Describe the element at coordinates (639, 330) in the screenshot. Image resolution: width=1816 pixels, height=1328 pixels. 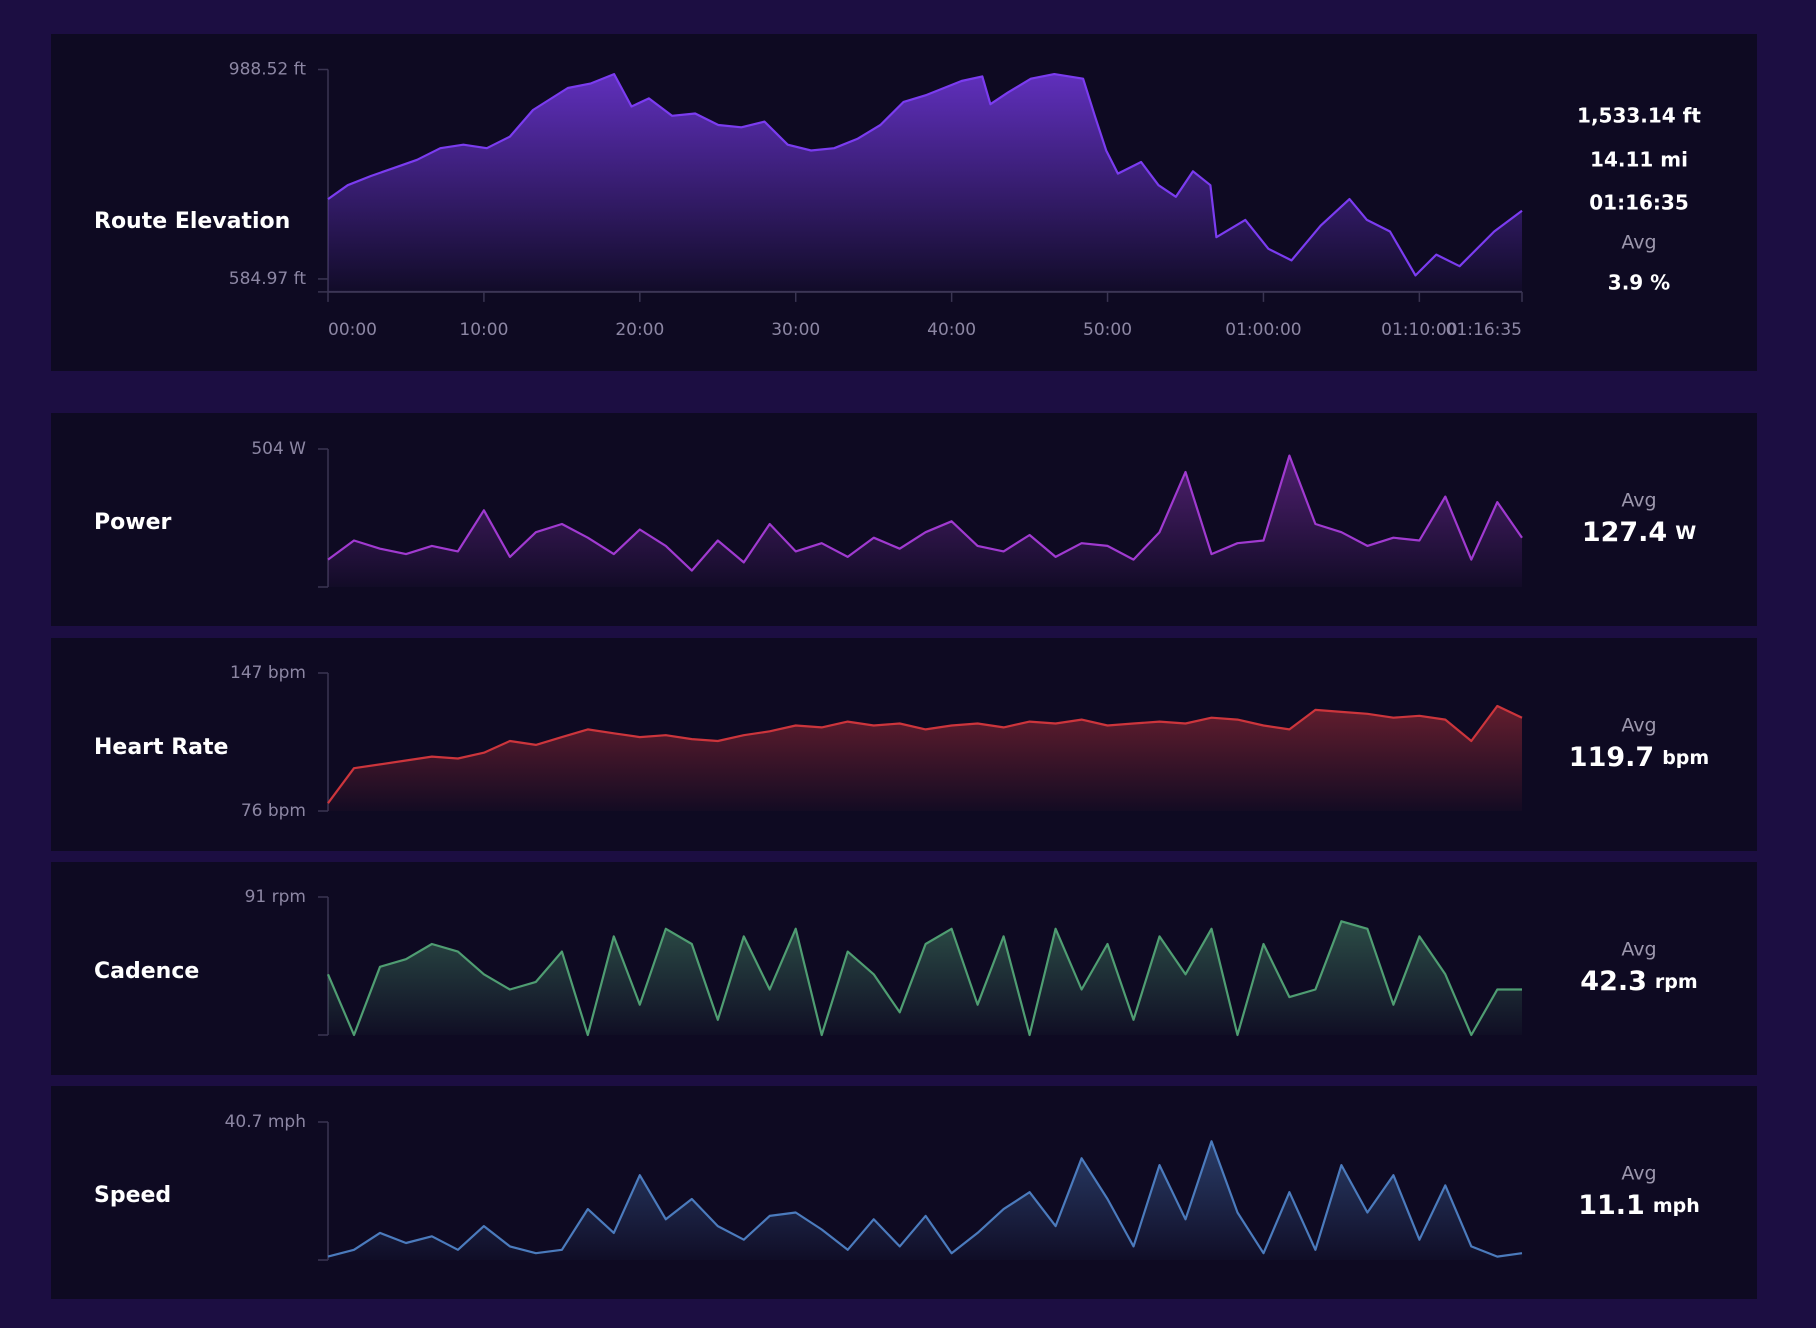
I see `x-tick-label: 20:00` at that location.